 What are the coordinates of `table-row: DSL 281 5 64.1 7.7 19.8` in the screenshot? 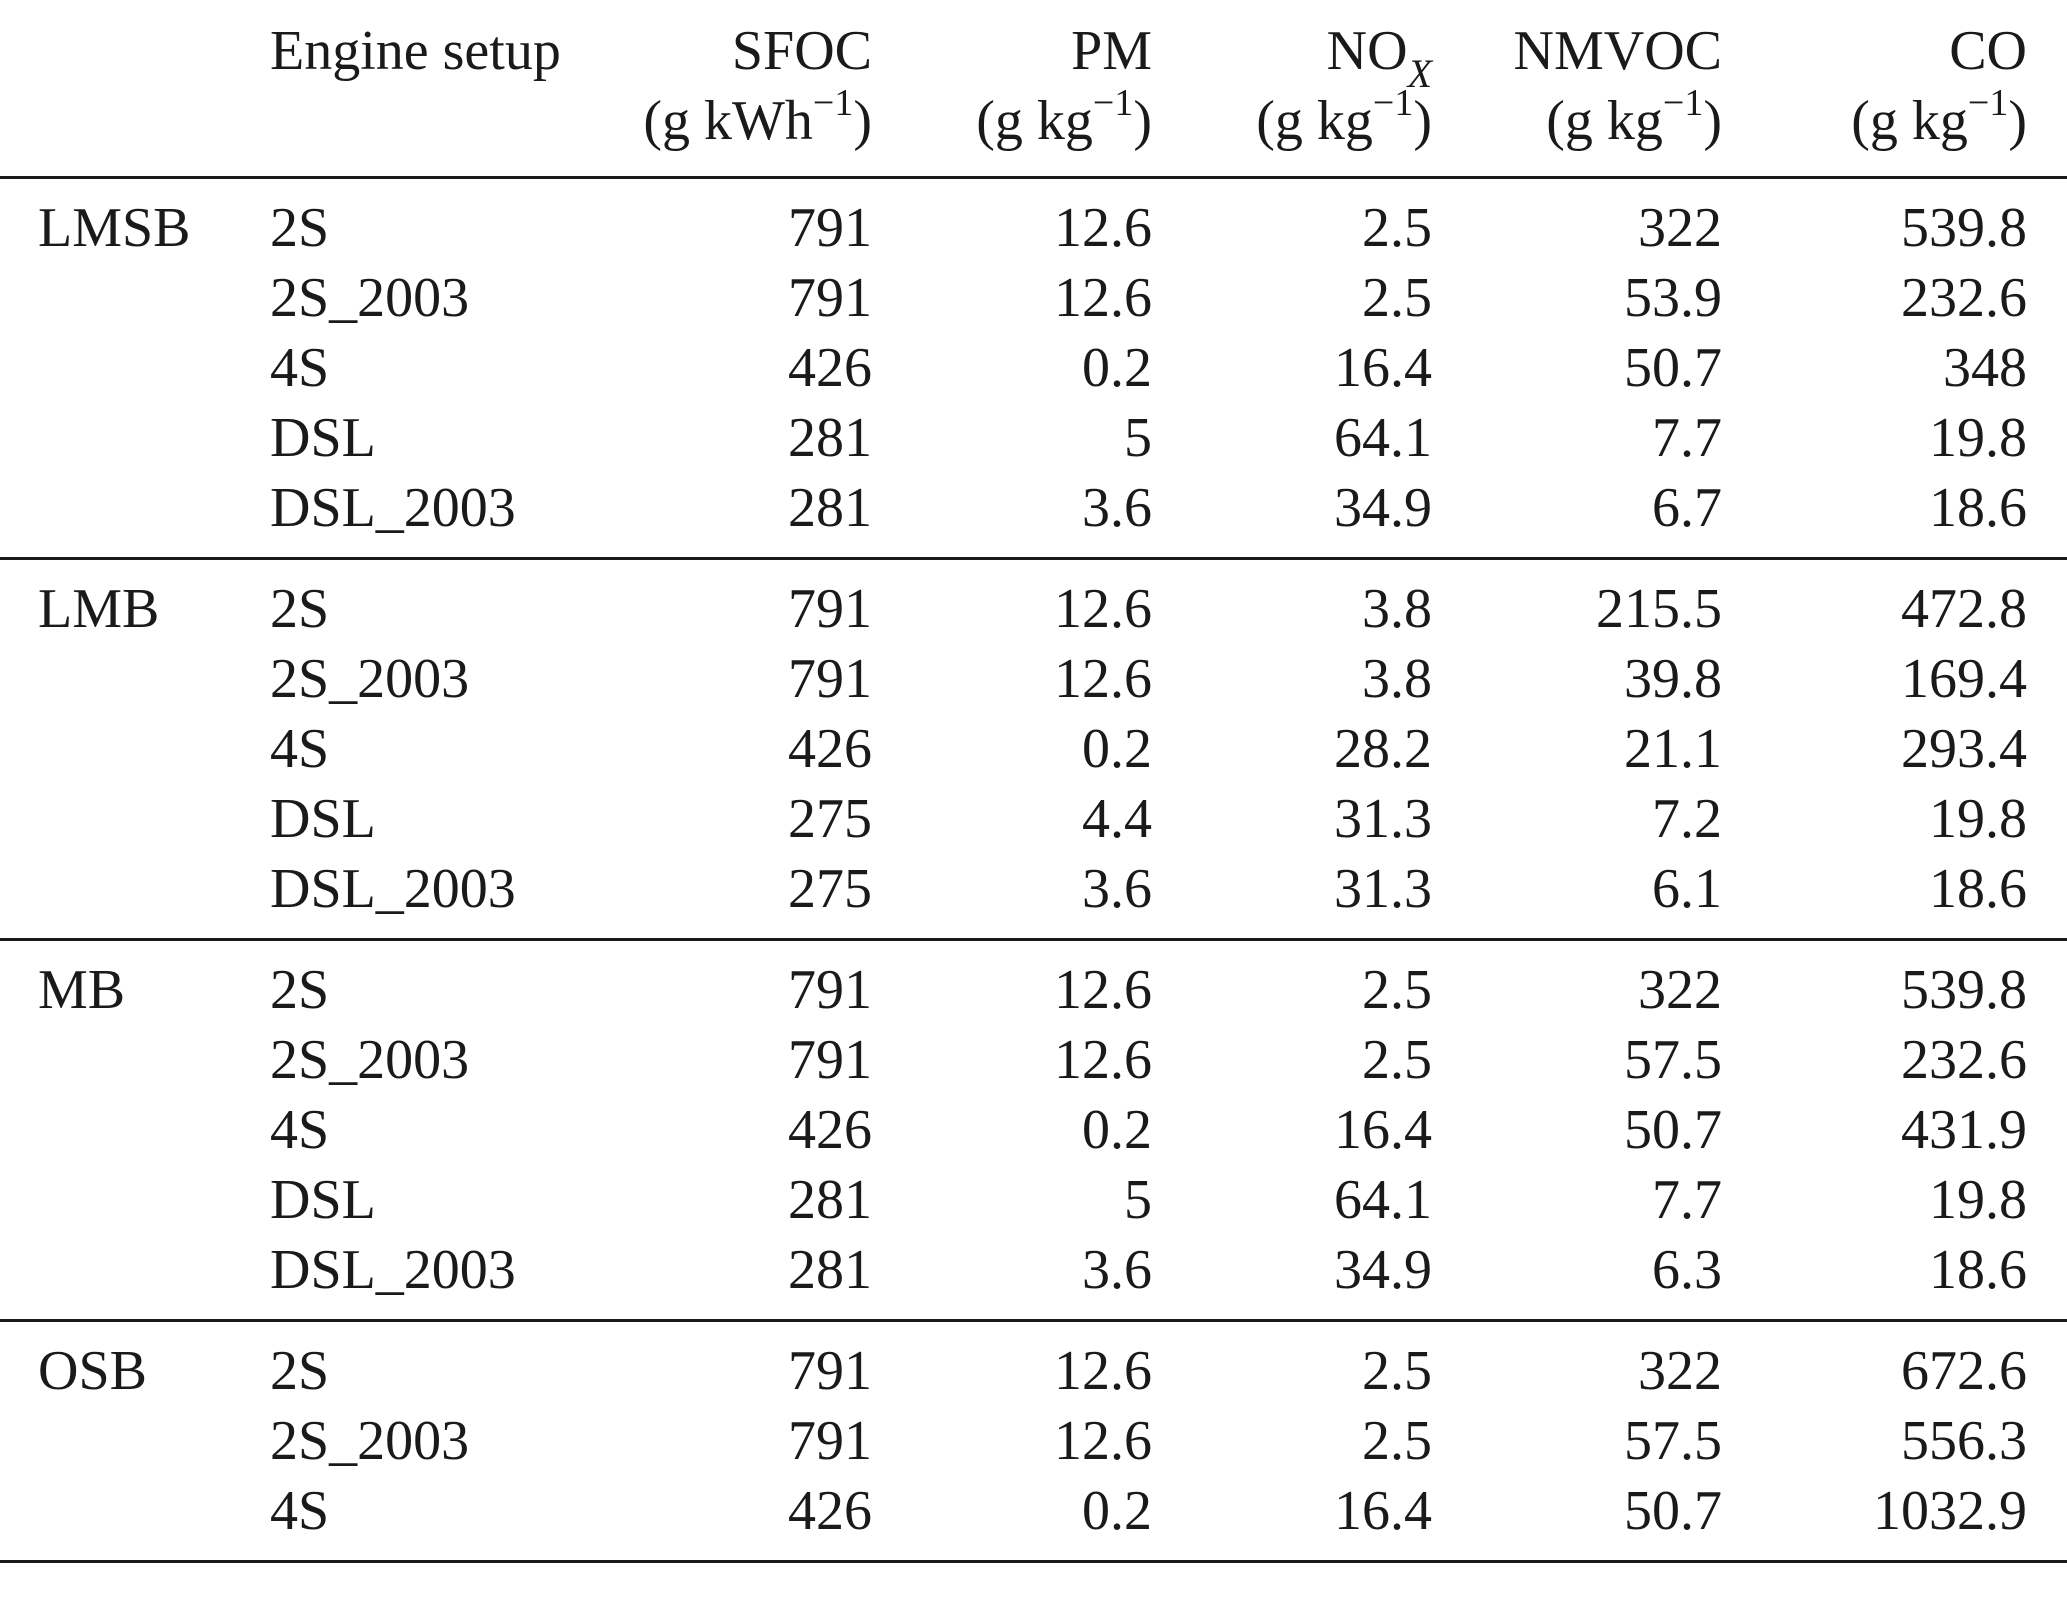 It's located at (1033, 438).